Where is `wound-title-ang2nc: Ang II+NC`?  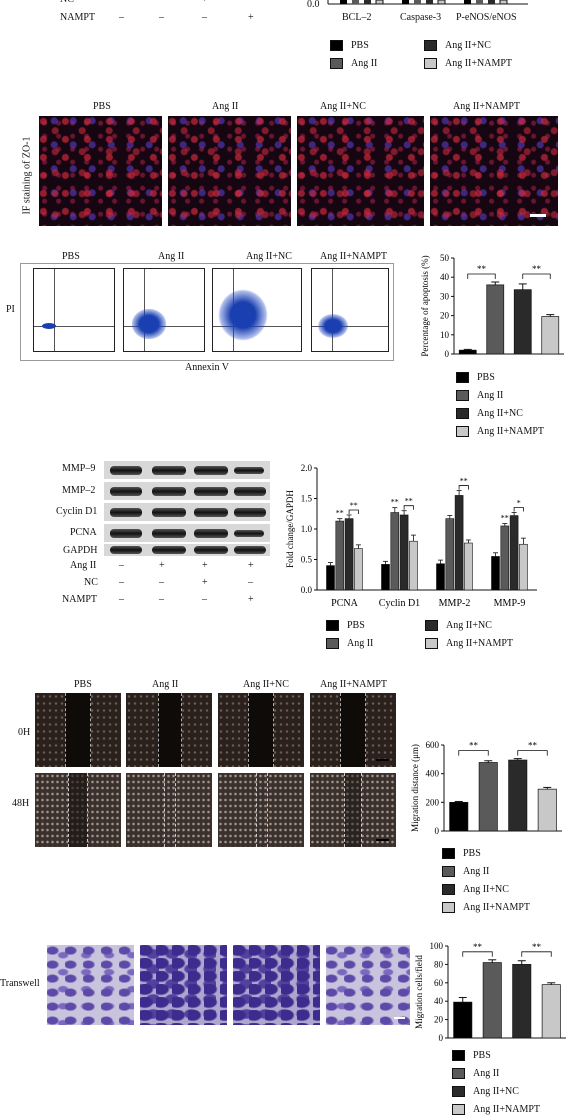 wound-title-ang2nc: Ang II+NC is located at coordinates (266, 684).